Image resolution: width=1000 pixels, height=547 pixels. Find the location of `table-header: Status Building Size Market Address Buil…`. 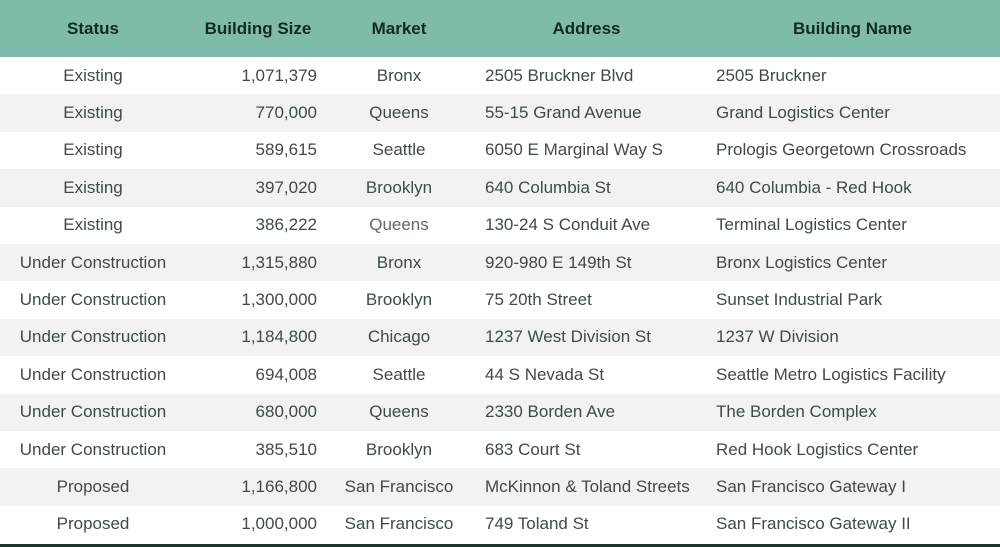

table-header: Status Building Size Market Address Buil… is located at coordinates (500, 28).